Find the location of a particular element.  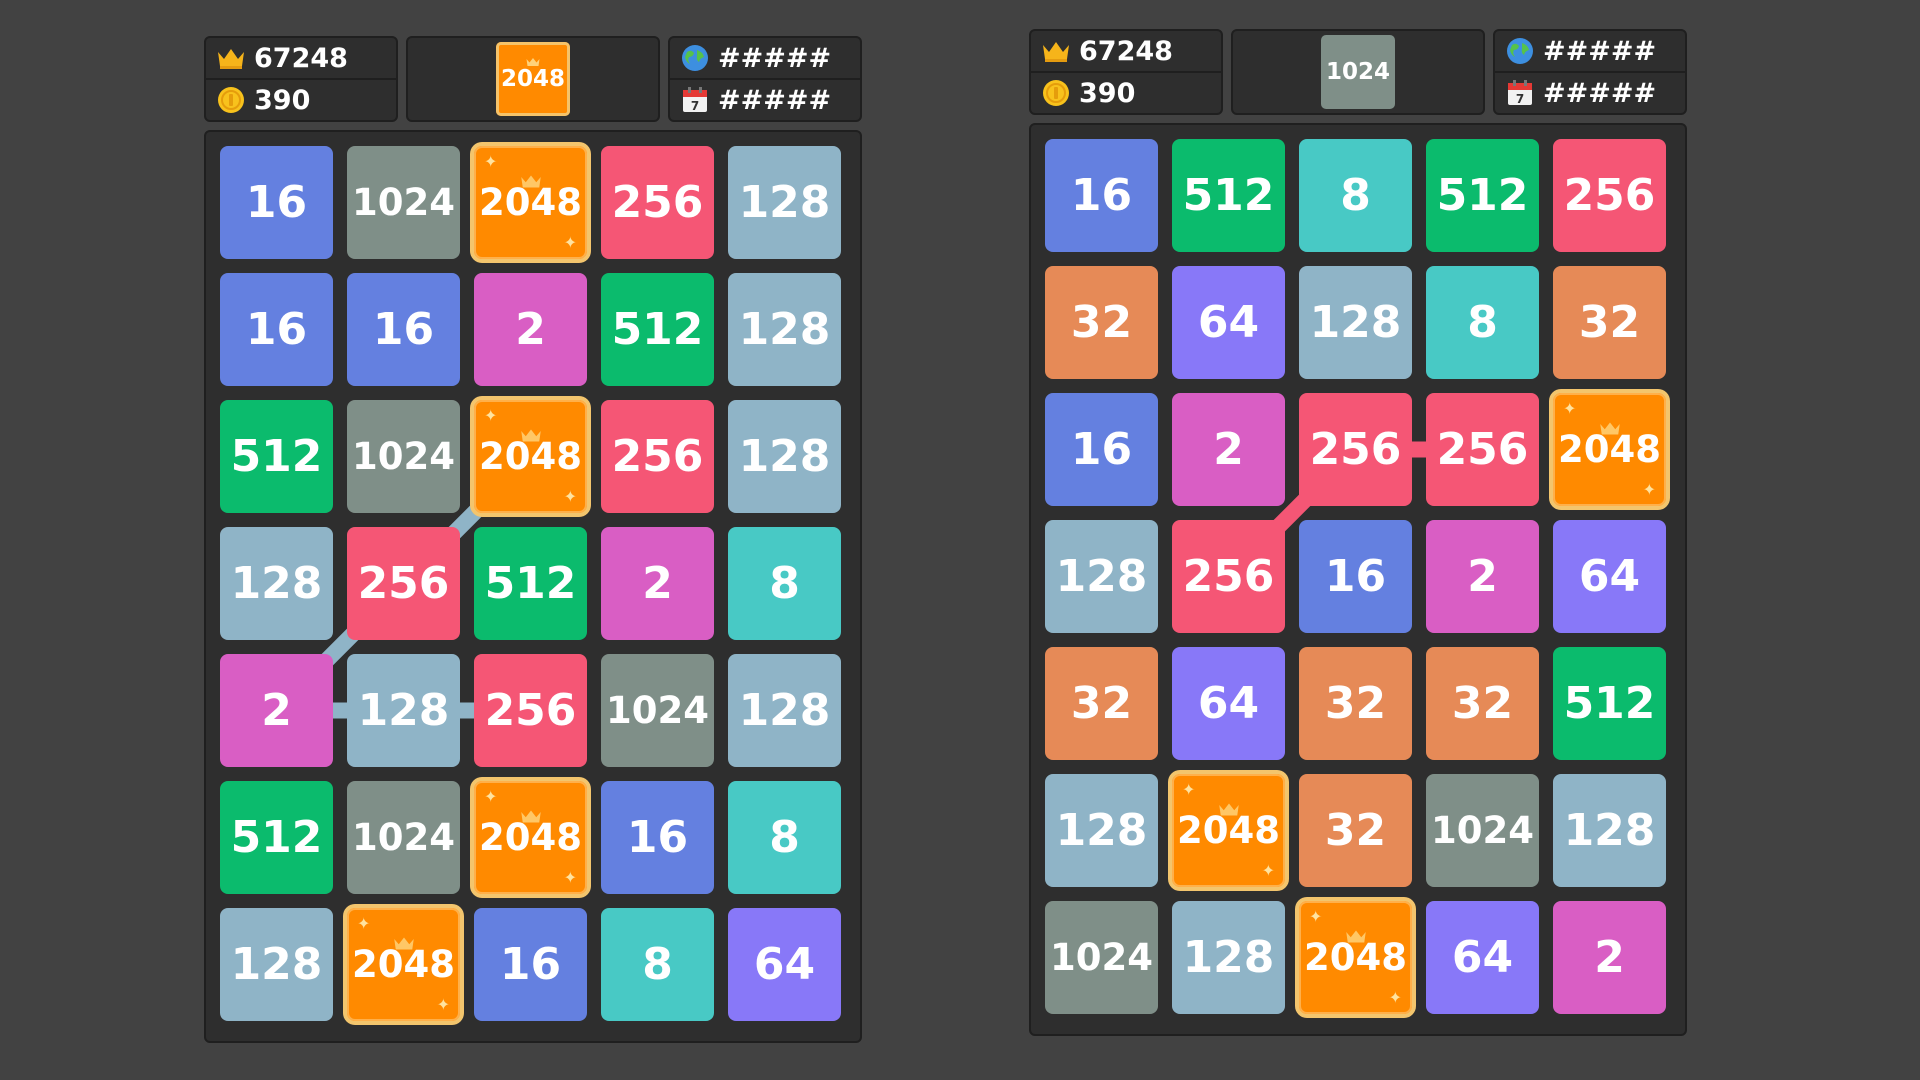

tile-value: 2048 is located at coordinates (530, 202).